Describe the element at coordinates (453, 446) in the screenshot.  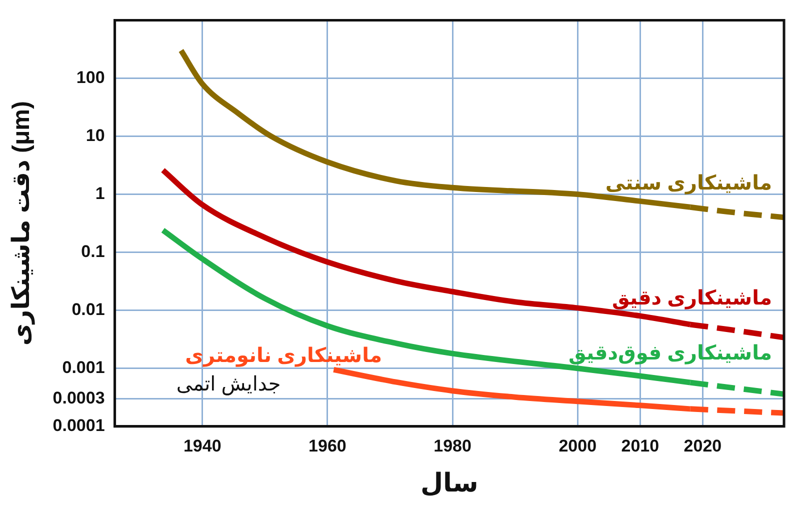
I see `x-tick-label: 1980` at that location.